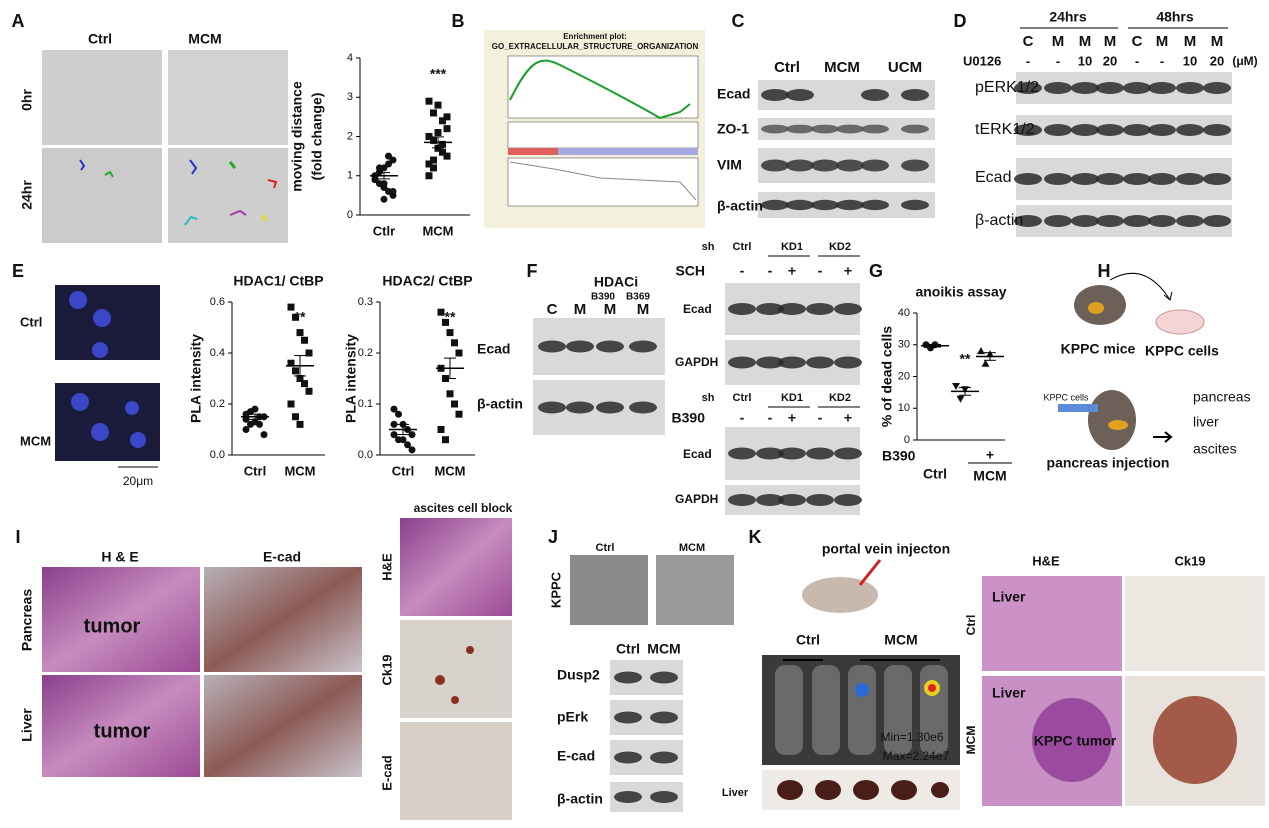 This screenshot has height=828, width=1269. What do you see at coordinates (299, 470) in the screenshot?
I see `x-tick-label: MCM` at bounding box center [299, 470].